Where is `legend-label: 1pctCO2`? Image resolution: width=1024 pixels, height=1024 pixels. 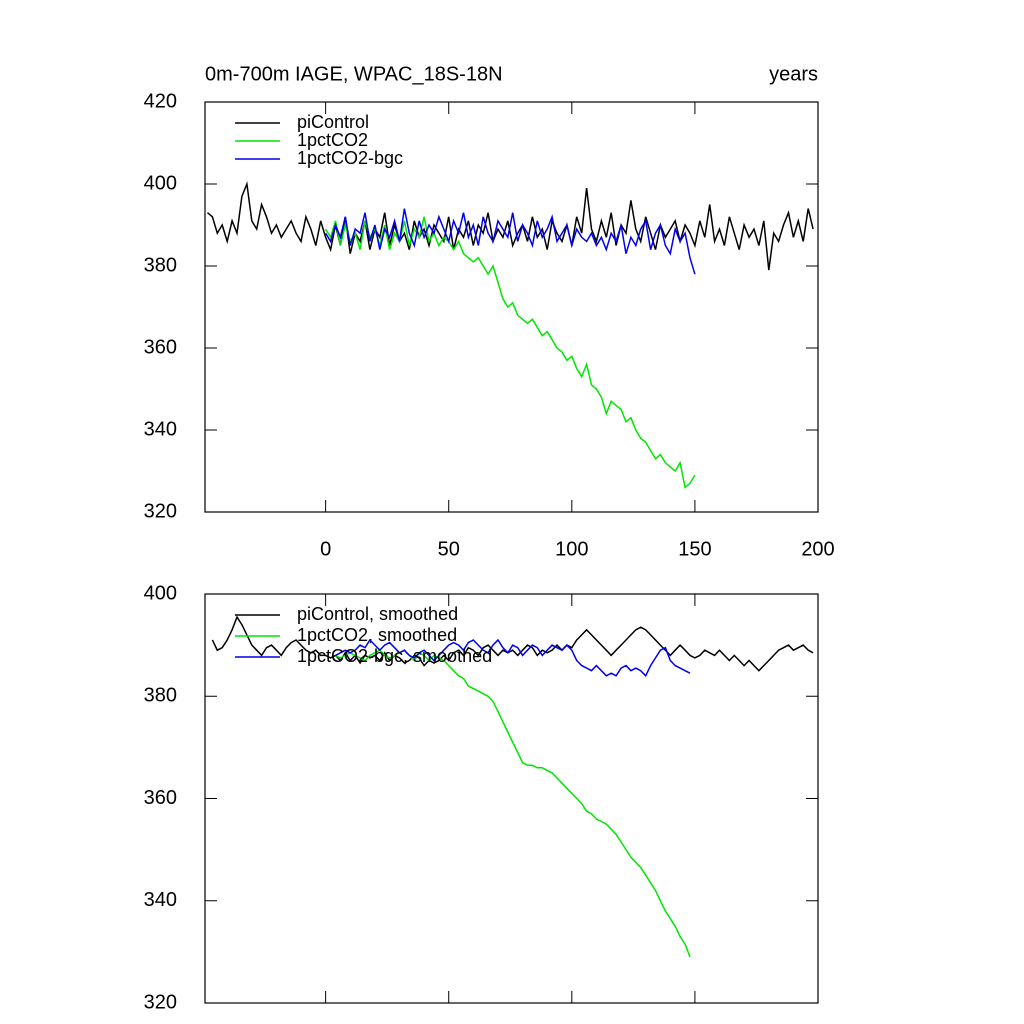 legend-label: 1pctCO2 is located at coordinates (332, 140).